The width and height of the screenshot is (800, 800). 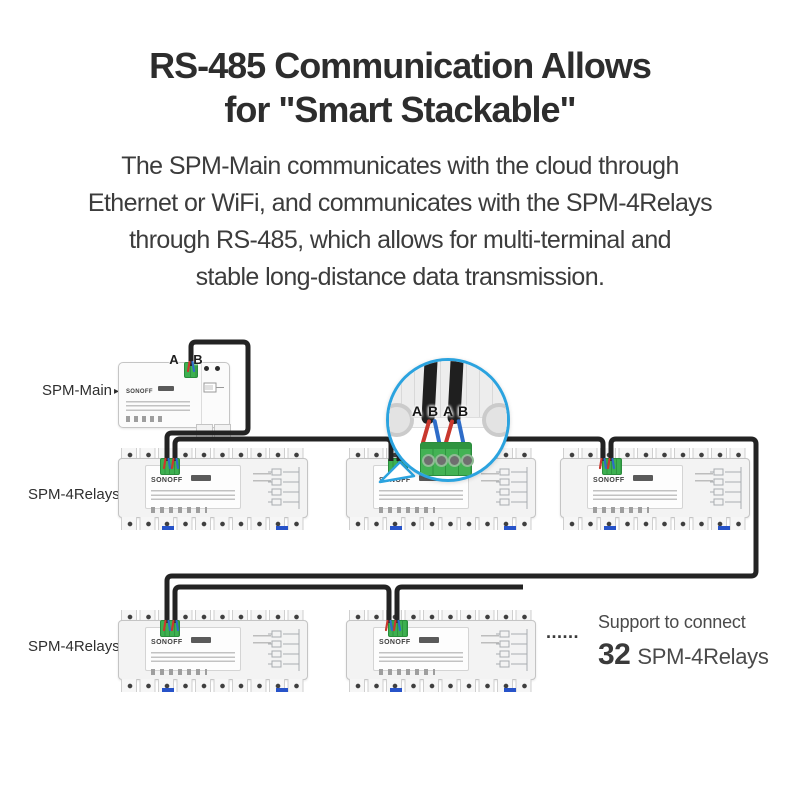 What do you see at coordinates (672, 622) in the screenshot?
I see `support-text: Support to connect` at bounding box center [672, 622].